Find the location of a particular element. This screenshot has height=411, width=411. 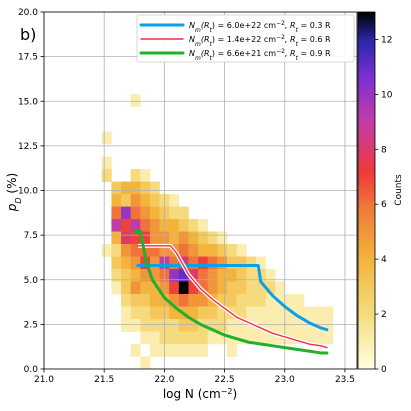

y-tick-label: 15.0 is located at coordinates (28, 102).